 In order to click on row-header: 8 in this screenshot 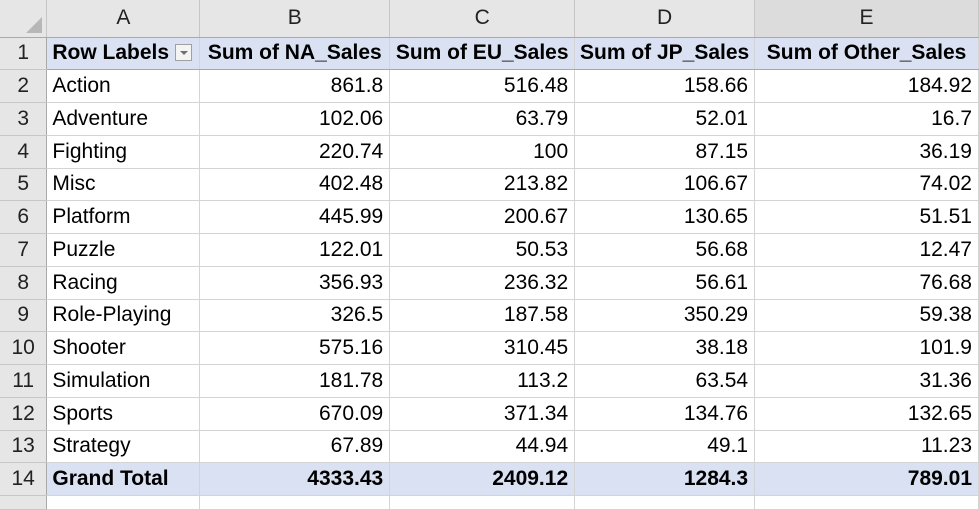, I will do `click(24, 283)`.